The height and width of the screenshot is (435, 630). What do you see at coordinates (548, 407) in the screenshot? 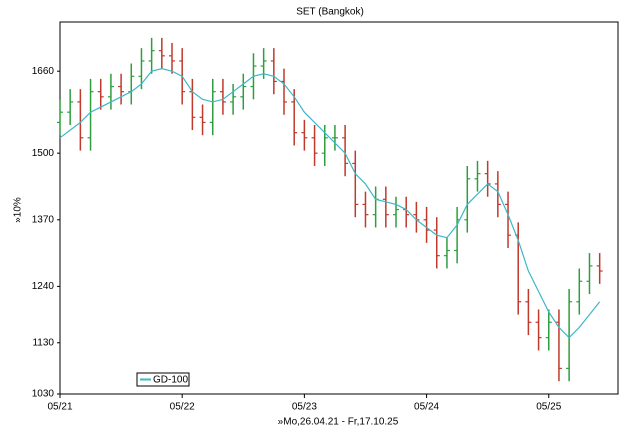
I see `x-tick-label: 05/25` at bounding box center [548, 407].